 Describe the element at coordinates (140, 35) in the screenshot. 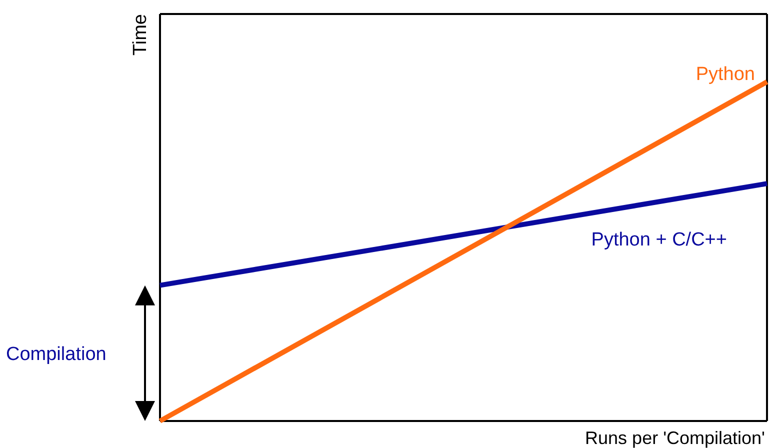

I see `y-axis-title: Time` at that location.